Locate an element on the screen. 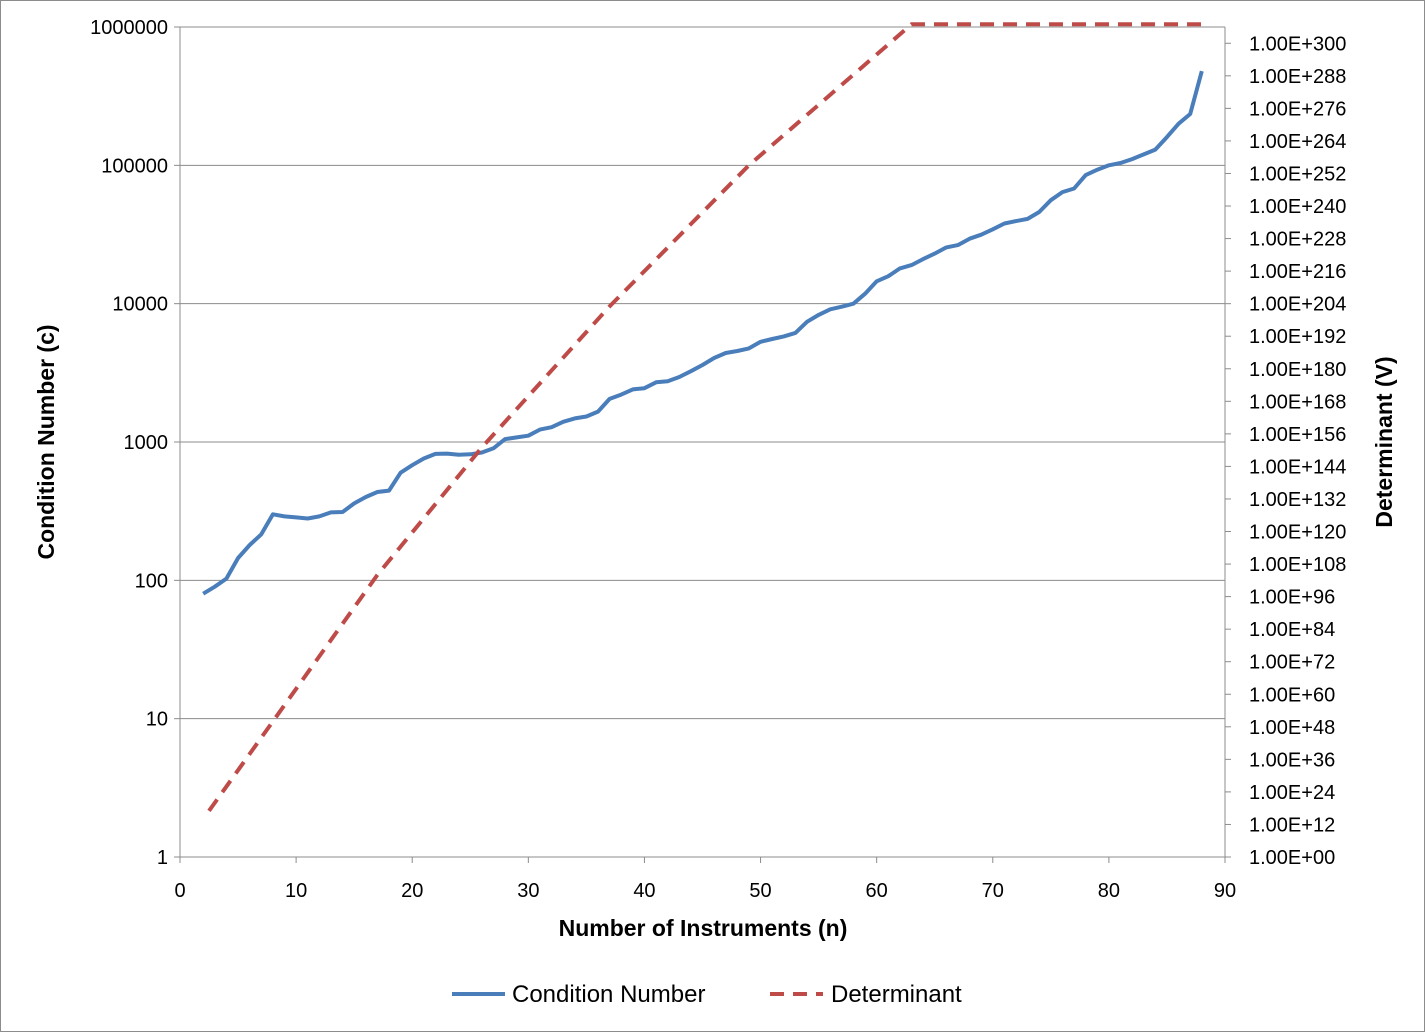 Image resolution: width=1425 pixels, height=1032 pixels. x-axis-title: Number of Instruments (n) is located at coordinates (703, 928).